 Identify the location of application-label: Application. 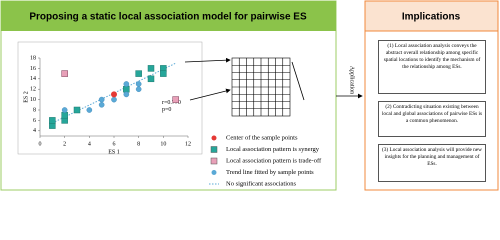
(352, 80).